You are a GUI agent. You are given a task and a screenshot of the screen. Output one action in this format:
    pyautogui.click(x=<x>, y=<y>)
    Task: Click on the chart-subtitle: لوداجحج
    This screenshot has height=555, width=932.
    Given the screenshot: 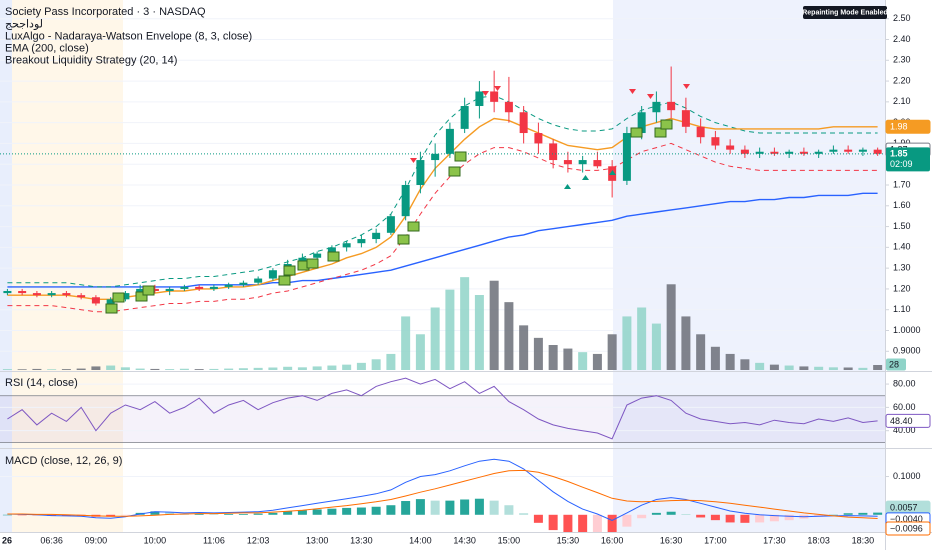 What is the action you would take?
    pyautogui.click(x=24, y=24)
    